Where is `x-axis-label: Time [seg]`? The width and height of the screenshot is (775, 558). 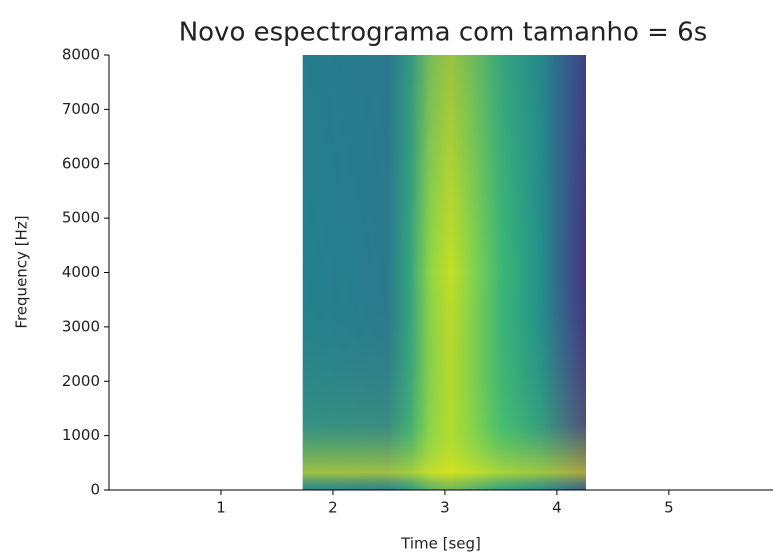
x-axis-label: Time [seg] is located at coordinates (440, 544).